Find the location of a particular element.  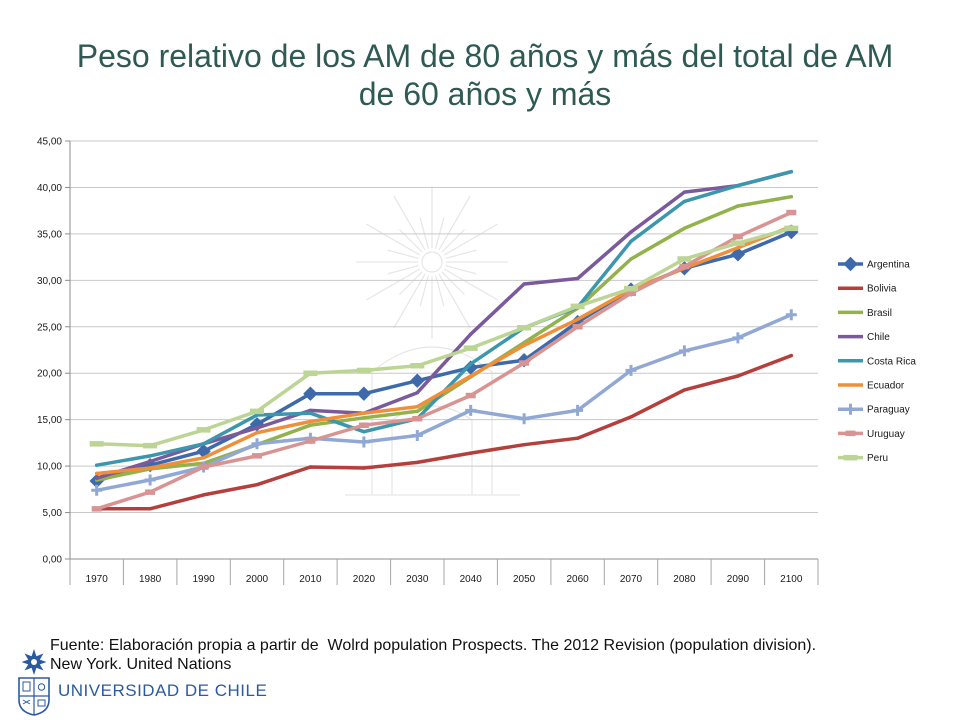

point-argentina-2010 is located at coordinates (310, 393).